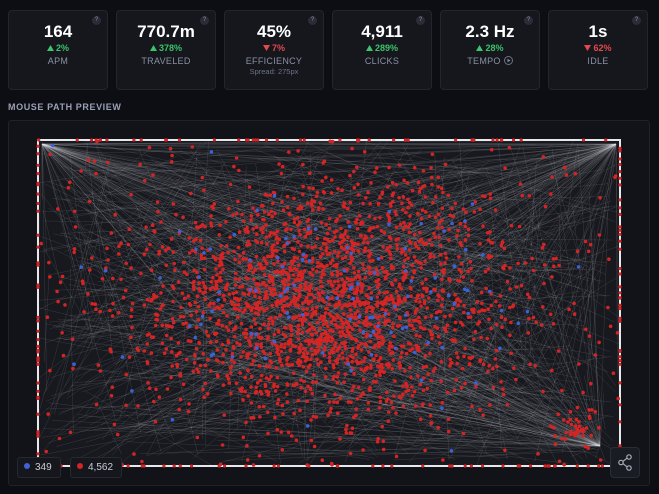  I want to click on delta-text: 289%, so click(386, 48).